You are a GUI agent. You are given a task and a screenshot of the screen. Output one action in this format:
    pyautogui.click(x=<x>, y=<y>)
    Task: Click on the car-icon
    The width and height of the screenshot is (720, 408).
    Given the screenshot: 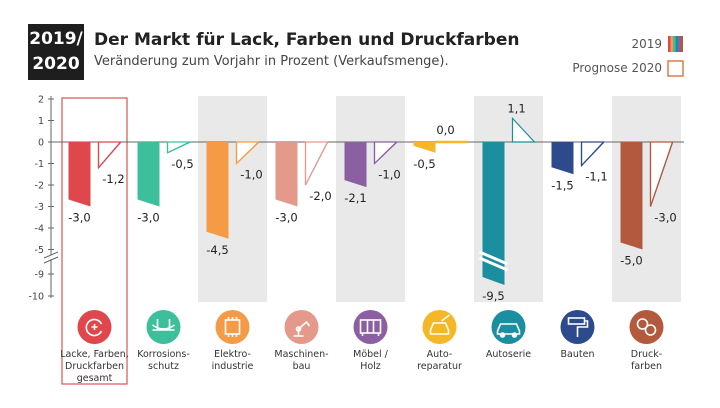 What is the action you would take?
    pyautogui.click(x=508, y=327)
    